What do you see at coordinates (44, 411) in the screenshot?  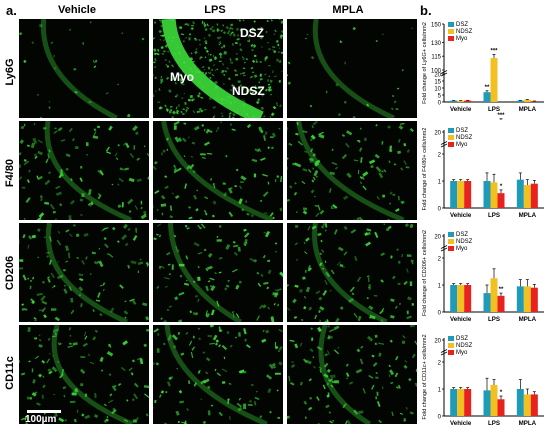 I see `scale-bar` at bounding box center [44, 411].